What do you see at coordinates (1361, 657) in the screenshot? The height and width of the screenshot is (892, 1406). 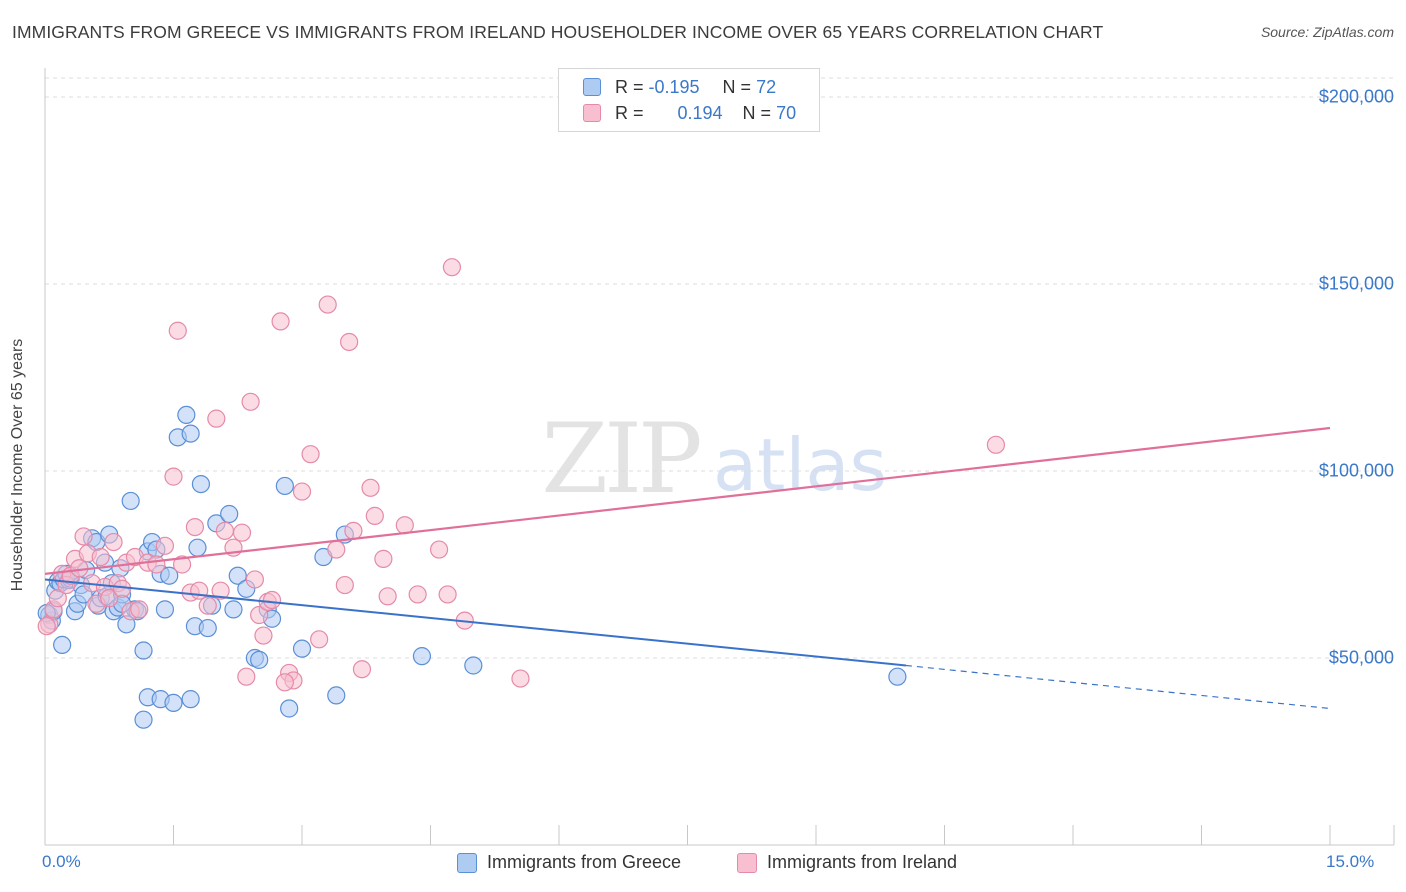 I see `y-tick-label: $50,000` at bounding box center [1361, 657].